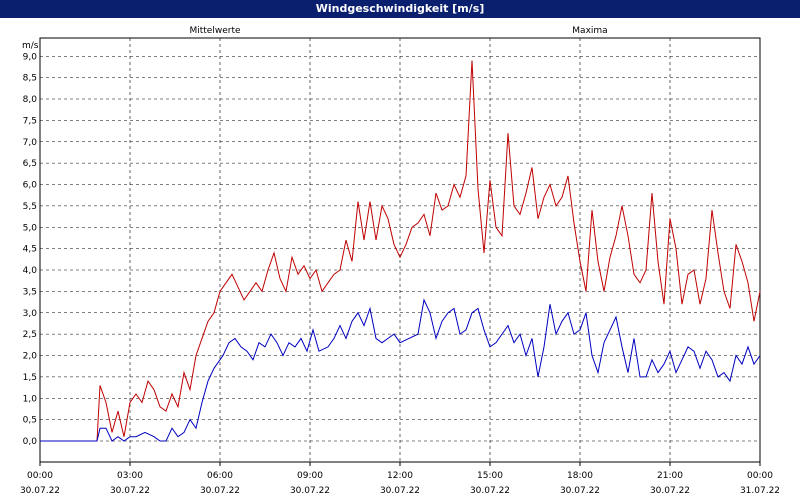 This screenshot has width=800, height=500. What do you see at coordinates (30, 207) in the screenshot?
I see `y-tick-label: 5,5` at bounding box center [30, 207].